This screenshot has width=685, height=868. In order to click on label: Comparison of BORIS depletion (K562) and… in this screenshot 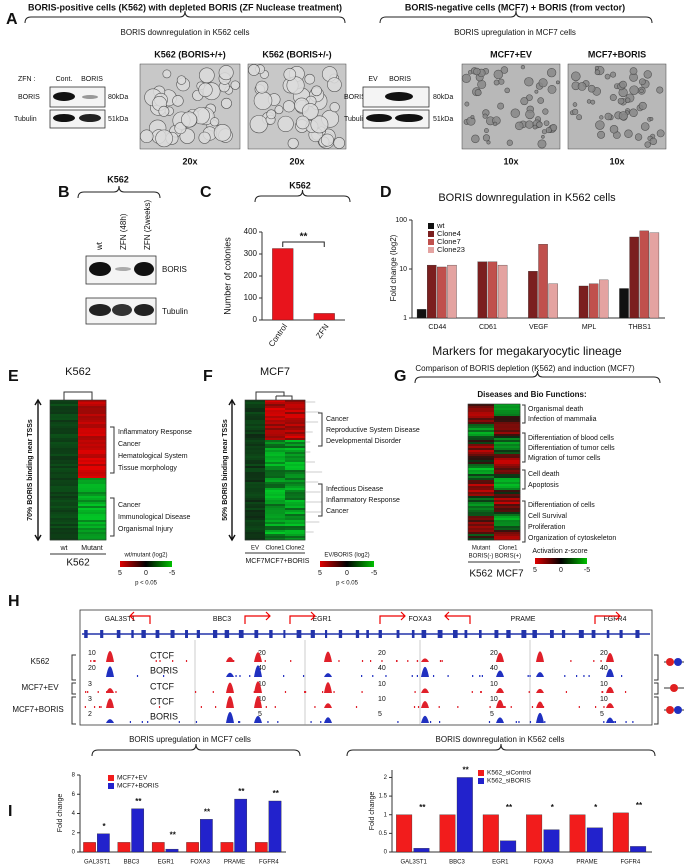, I will do `click(525, 368)`.